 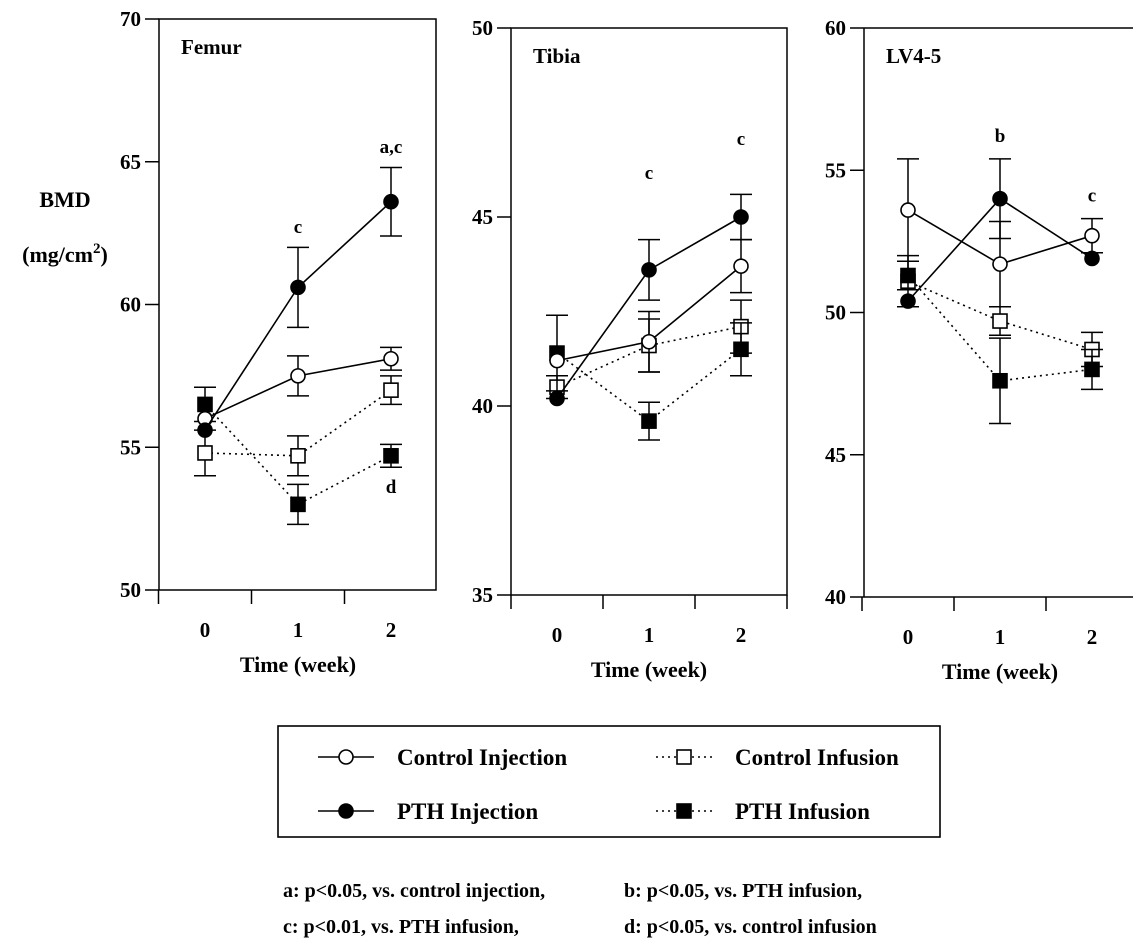 What do you see at coordinates (684, 757) in the screenshot?
I see `legend-item-control-infusion-marker` at bounding box center [684, 757].